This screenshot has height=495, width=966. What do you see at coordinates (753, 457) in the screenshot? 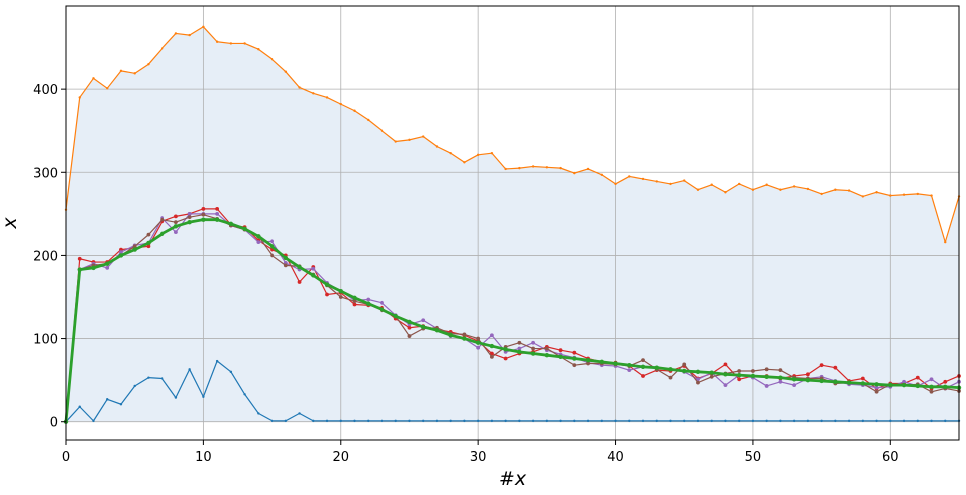
I see `x-tick-label: 50` at bounding box center [753, 457].